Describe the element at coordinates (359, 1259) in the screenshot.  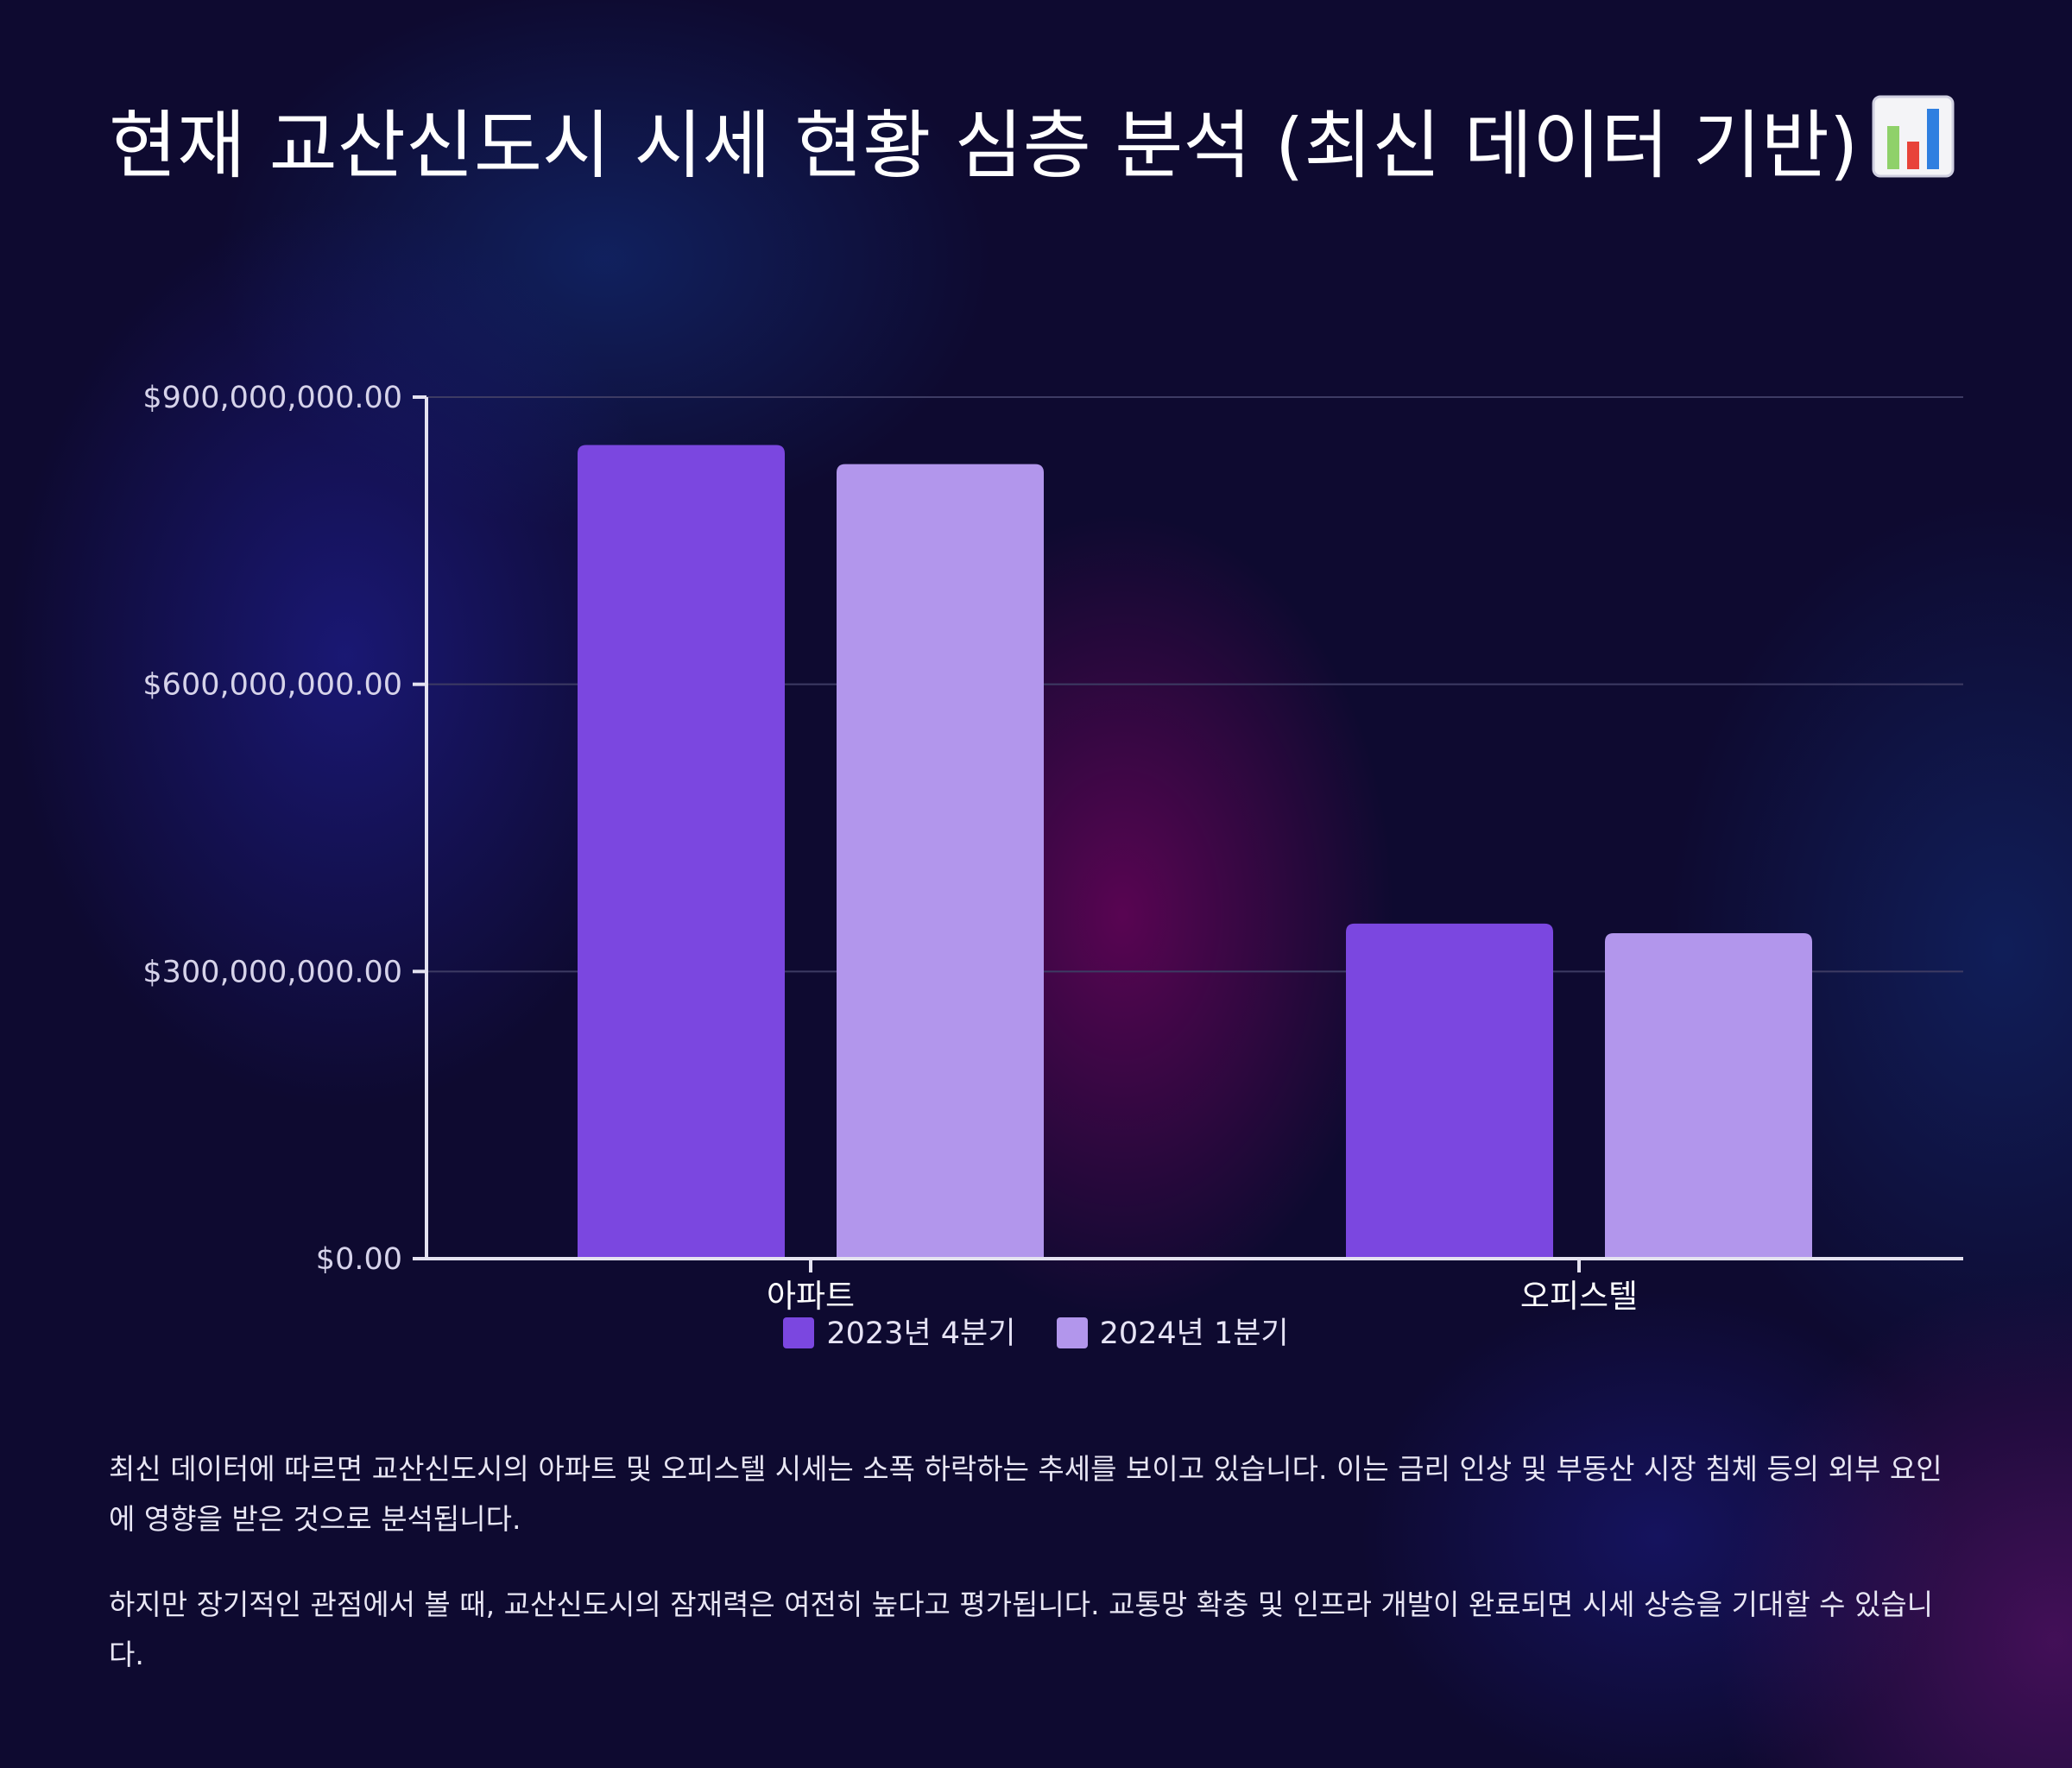
I see `y-tick-label: $0.00` at that location.